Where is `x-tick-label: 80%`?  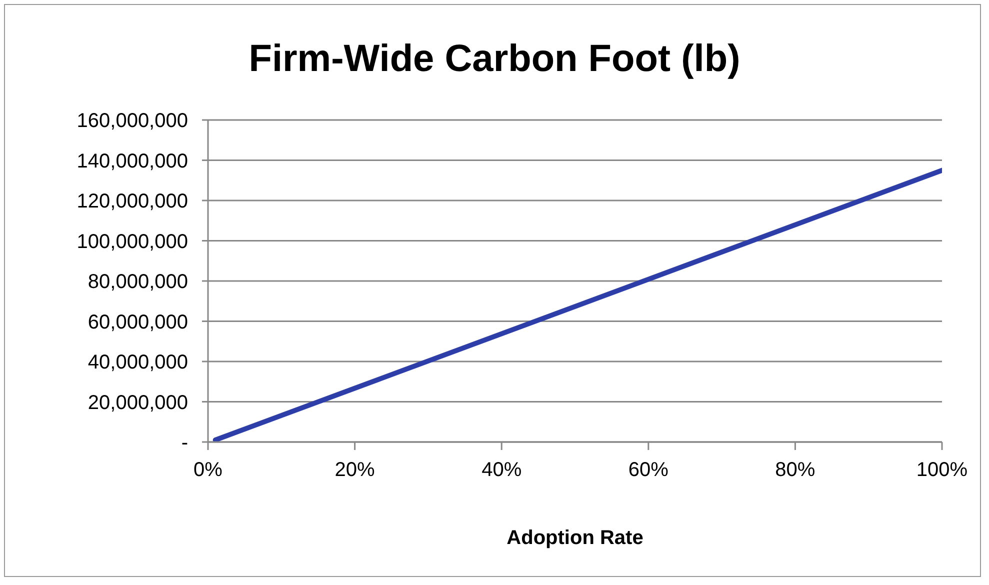 x-tick-label: 80% is located at coordinates (795, 470).